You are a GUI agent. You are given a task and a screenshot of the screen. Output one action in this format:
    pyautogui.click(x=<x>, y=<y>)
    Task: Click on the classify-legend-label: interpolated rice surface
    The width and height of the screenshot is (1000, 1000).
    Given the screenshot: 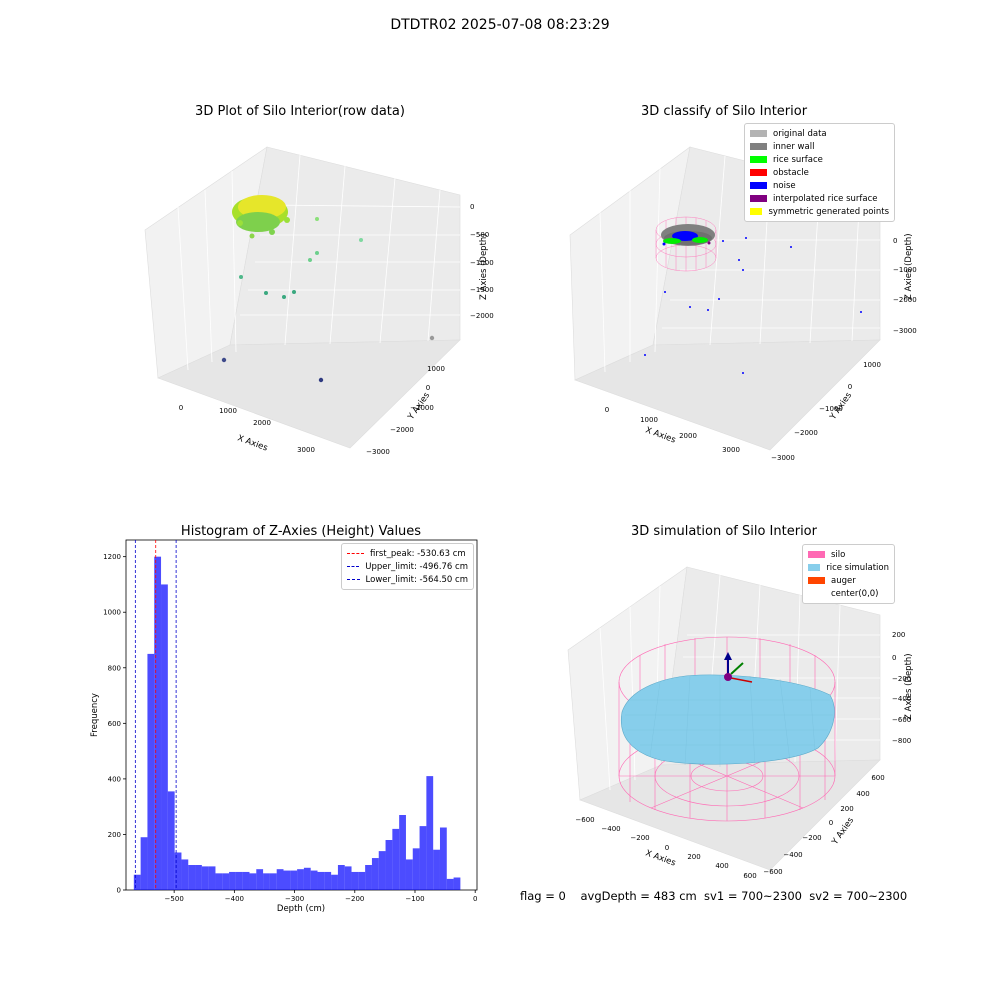 What is the action you would take?
    pyautogui.click(x=825, y=198)
    